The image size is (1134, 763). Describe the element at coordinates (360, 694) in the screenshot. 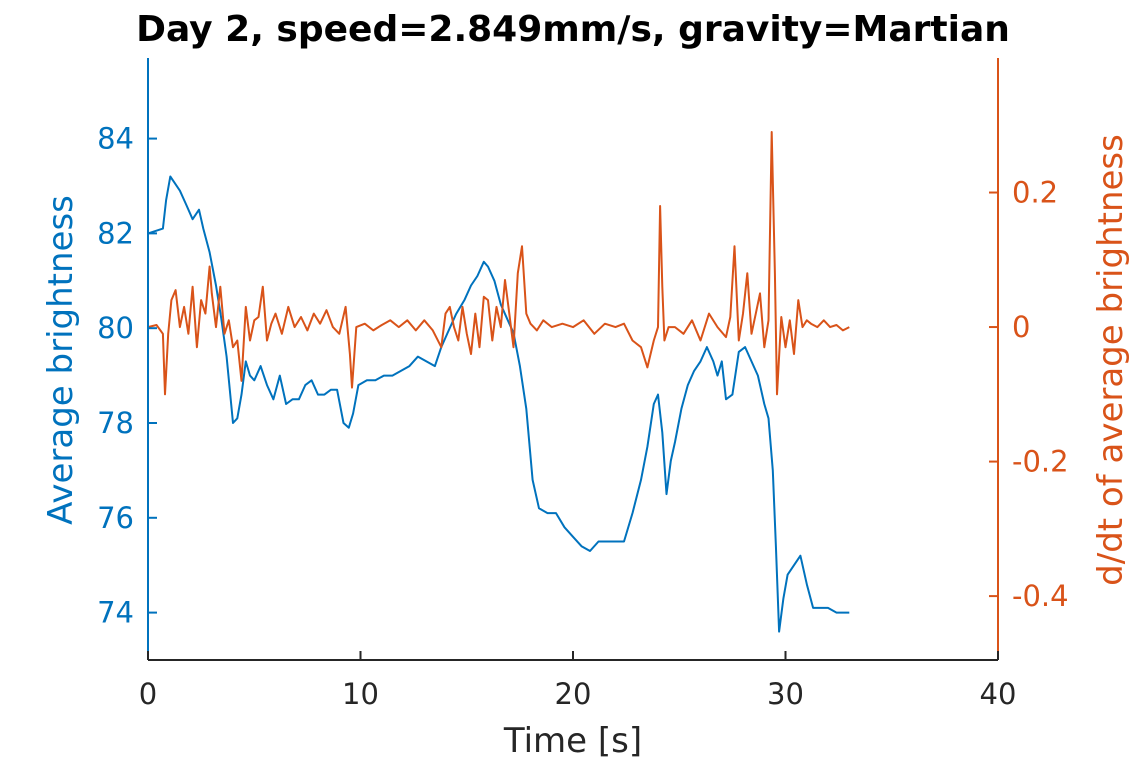

I see `x-tick-label: 10` at that location.